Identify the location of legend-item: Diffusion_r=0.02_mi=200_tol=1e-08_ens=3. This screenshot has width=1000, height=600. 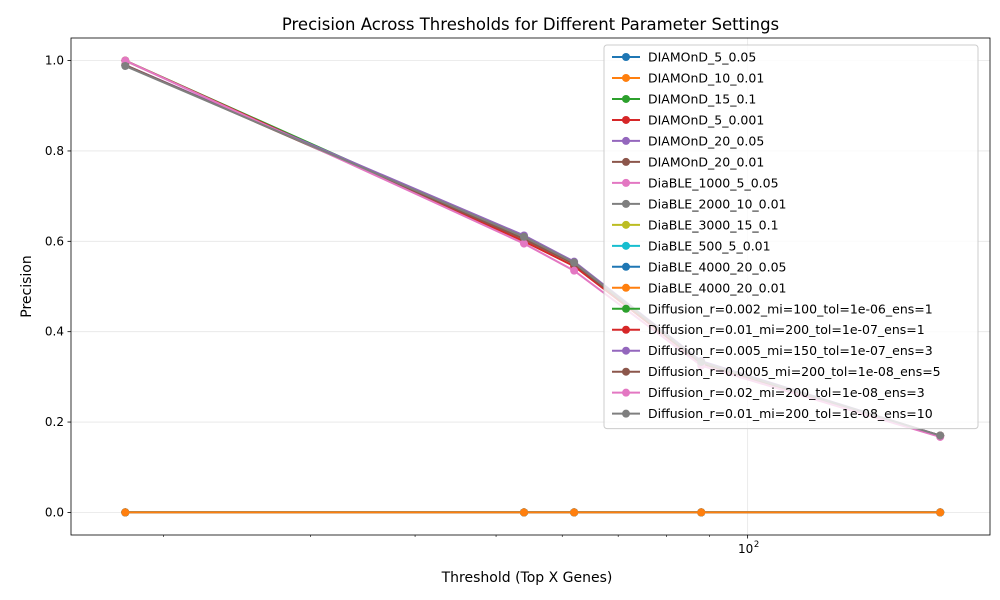
(768, 392).